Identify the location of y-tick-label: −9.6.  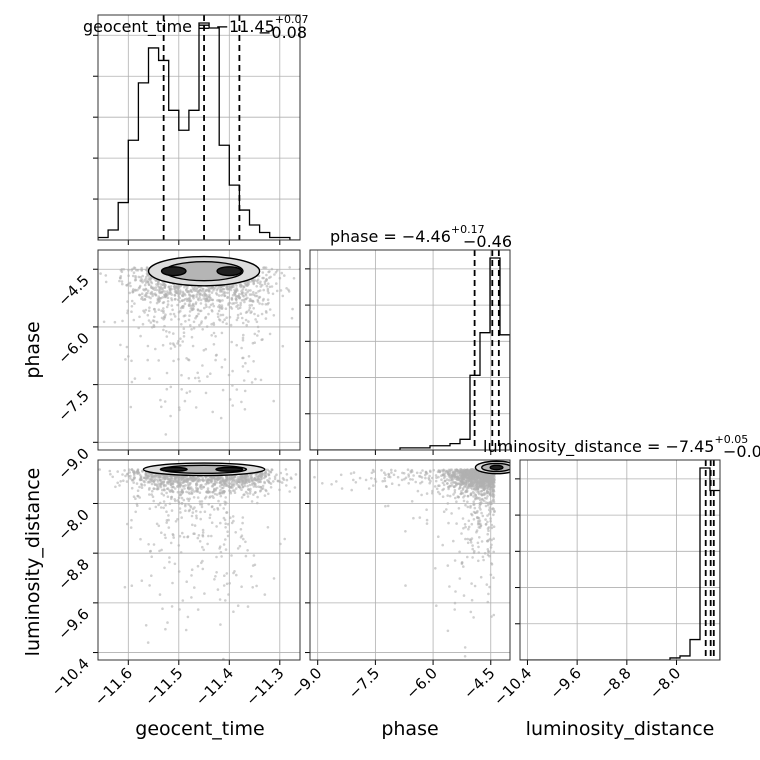
(73, 624).